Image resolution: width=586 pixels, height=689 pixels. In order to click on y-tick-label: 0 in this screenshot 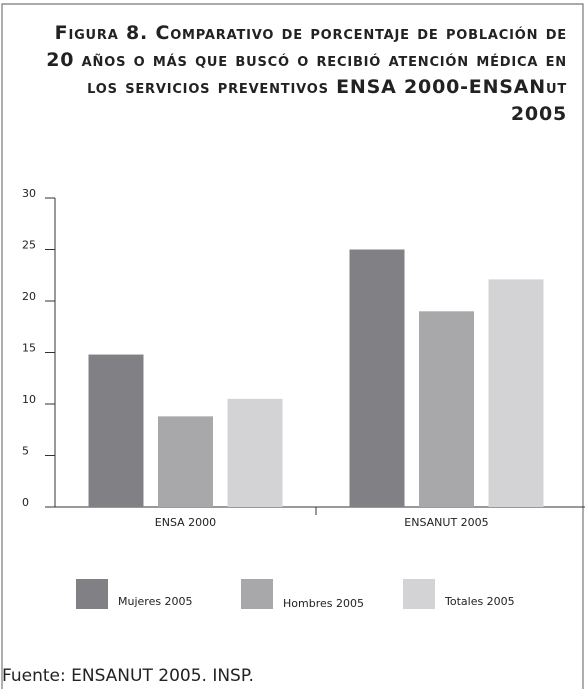, I will do `click(25, 502)`.